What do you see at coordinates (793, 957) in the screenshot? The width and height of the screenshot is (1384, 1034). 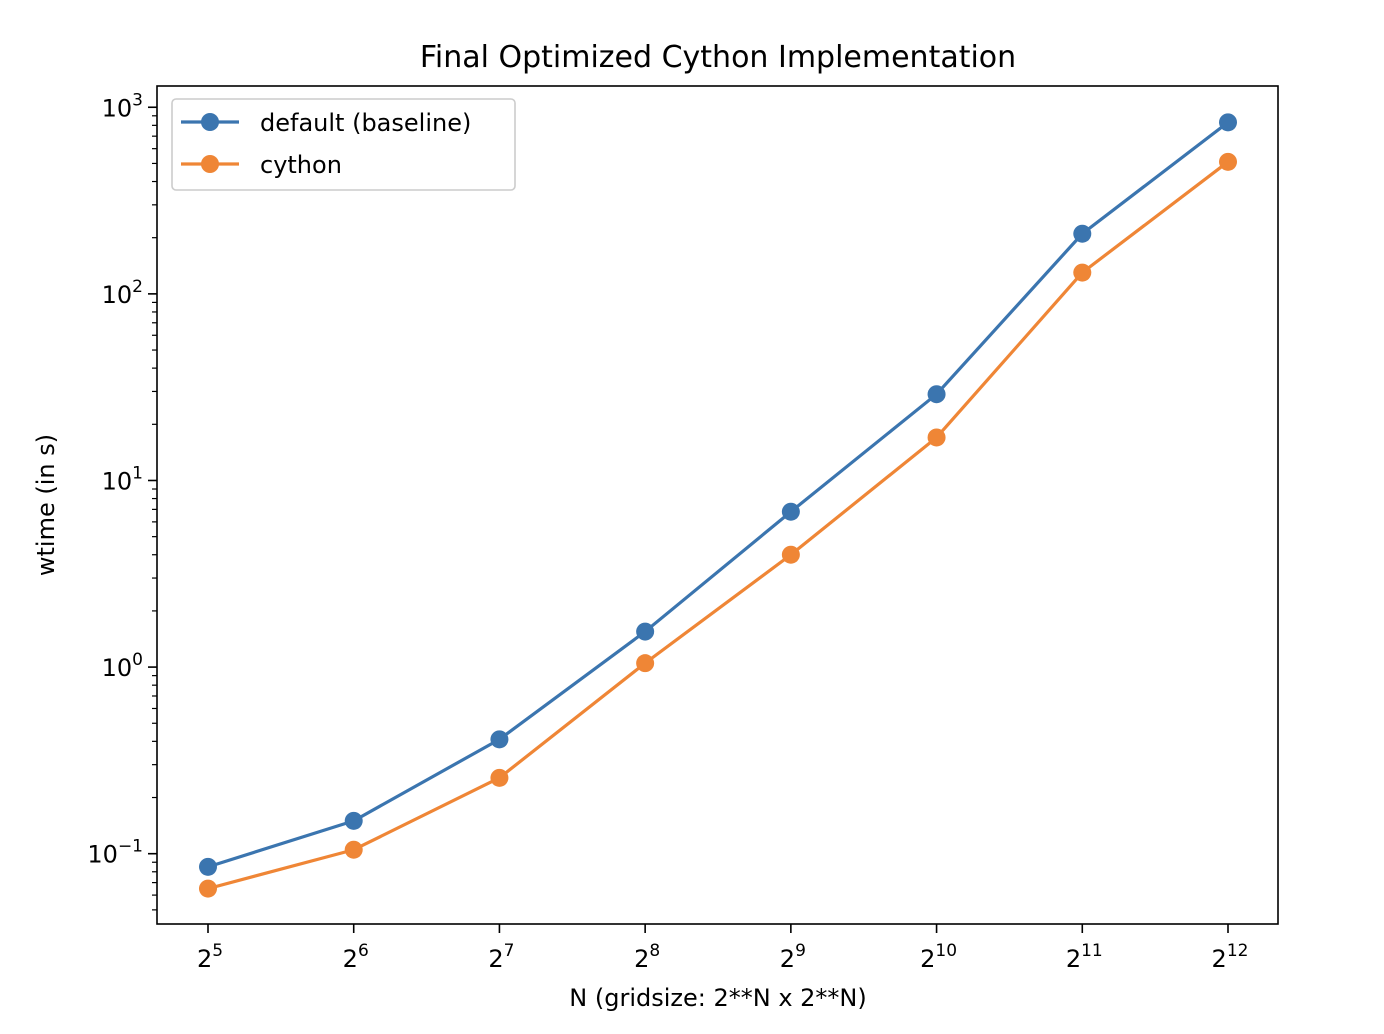 I see `x-tick-label: 29` at bounding box center [793, 957].